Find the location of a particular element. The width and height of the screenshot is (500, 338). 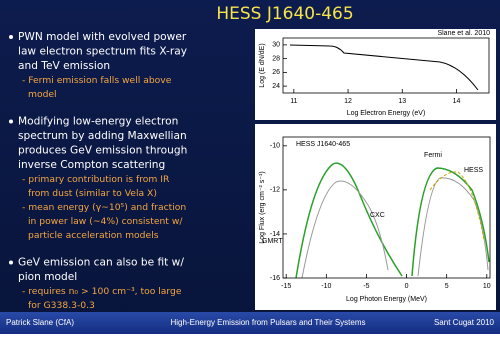

sub-bullet-text: for G338.3-0.3 is located at coordinates (61, 305).